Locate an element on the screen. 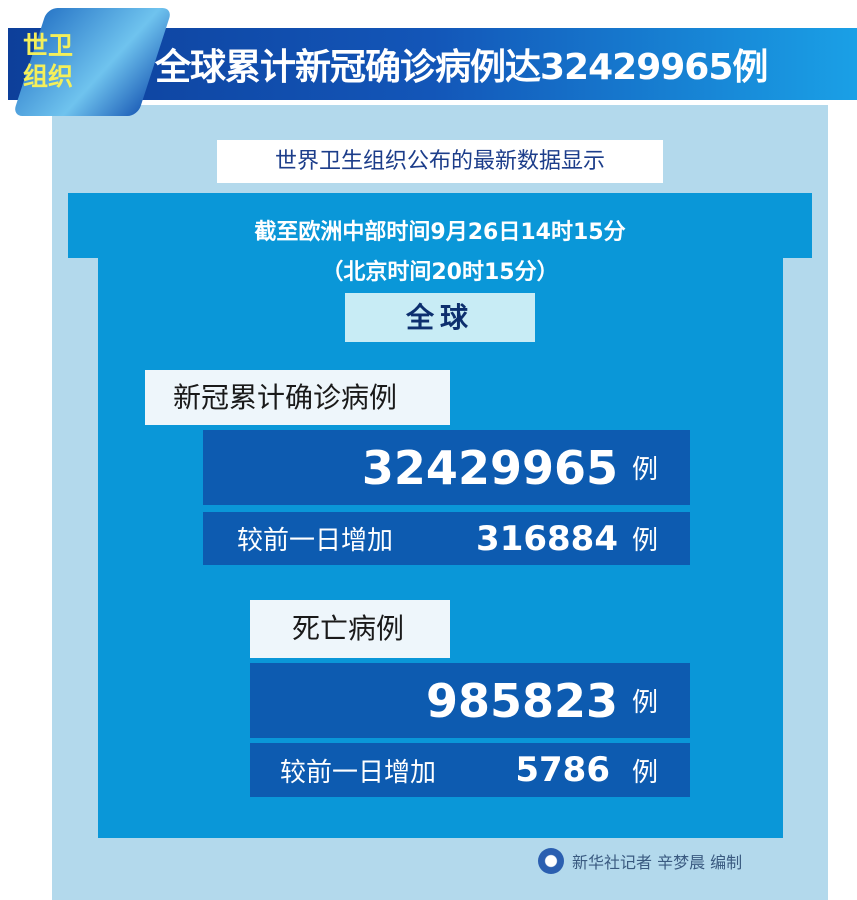 This screenshot has width=857, height=900. deaths-increase: 5786 is located at coordinates (562, 770).